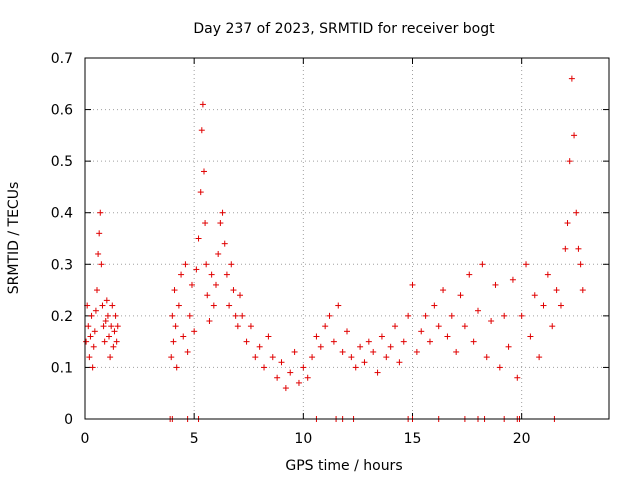  I want to click on y-tick-label: 0.3, so click(62, 265).